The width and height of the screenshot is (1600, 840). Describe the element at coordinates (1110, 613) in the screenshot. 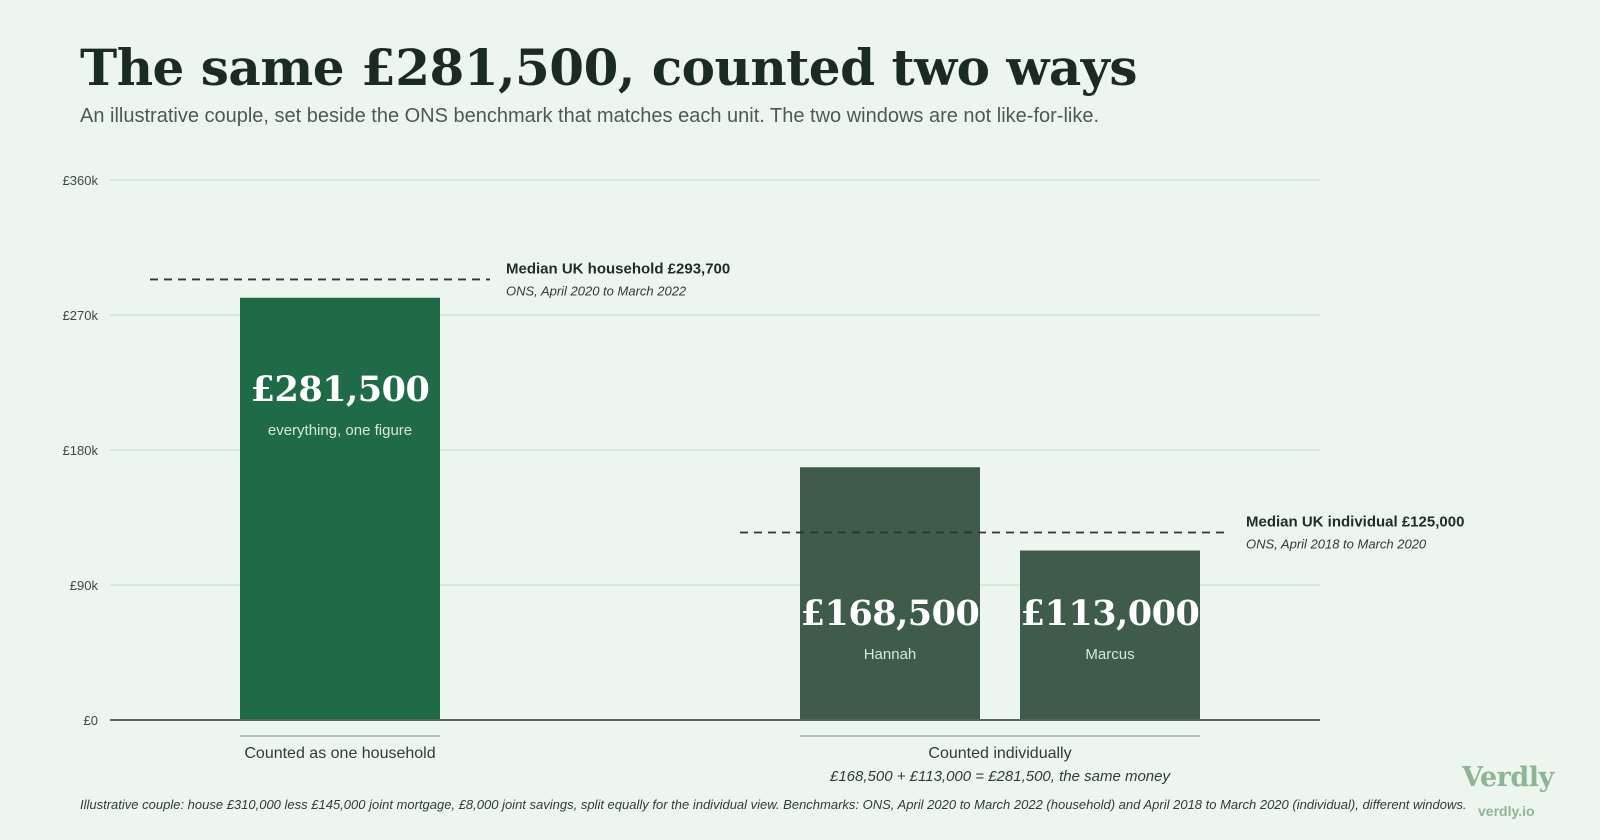

I see `bar-value-label: £113,000` at that location.